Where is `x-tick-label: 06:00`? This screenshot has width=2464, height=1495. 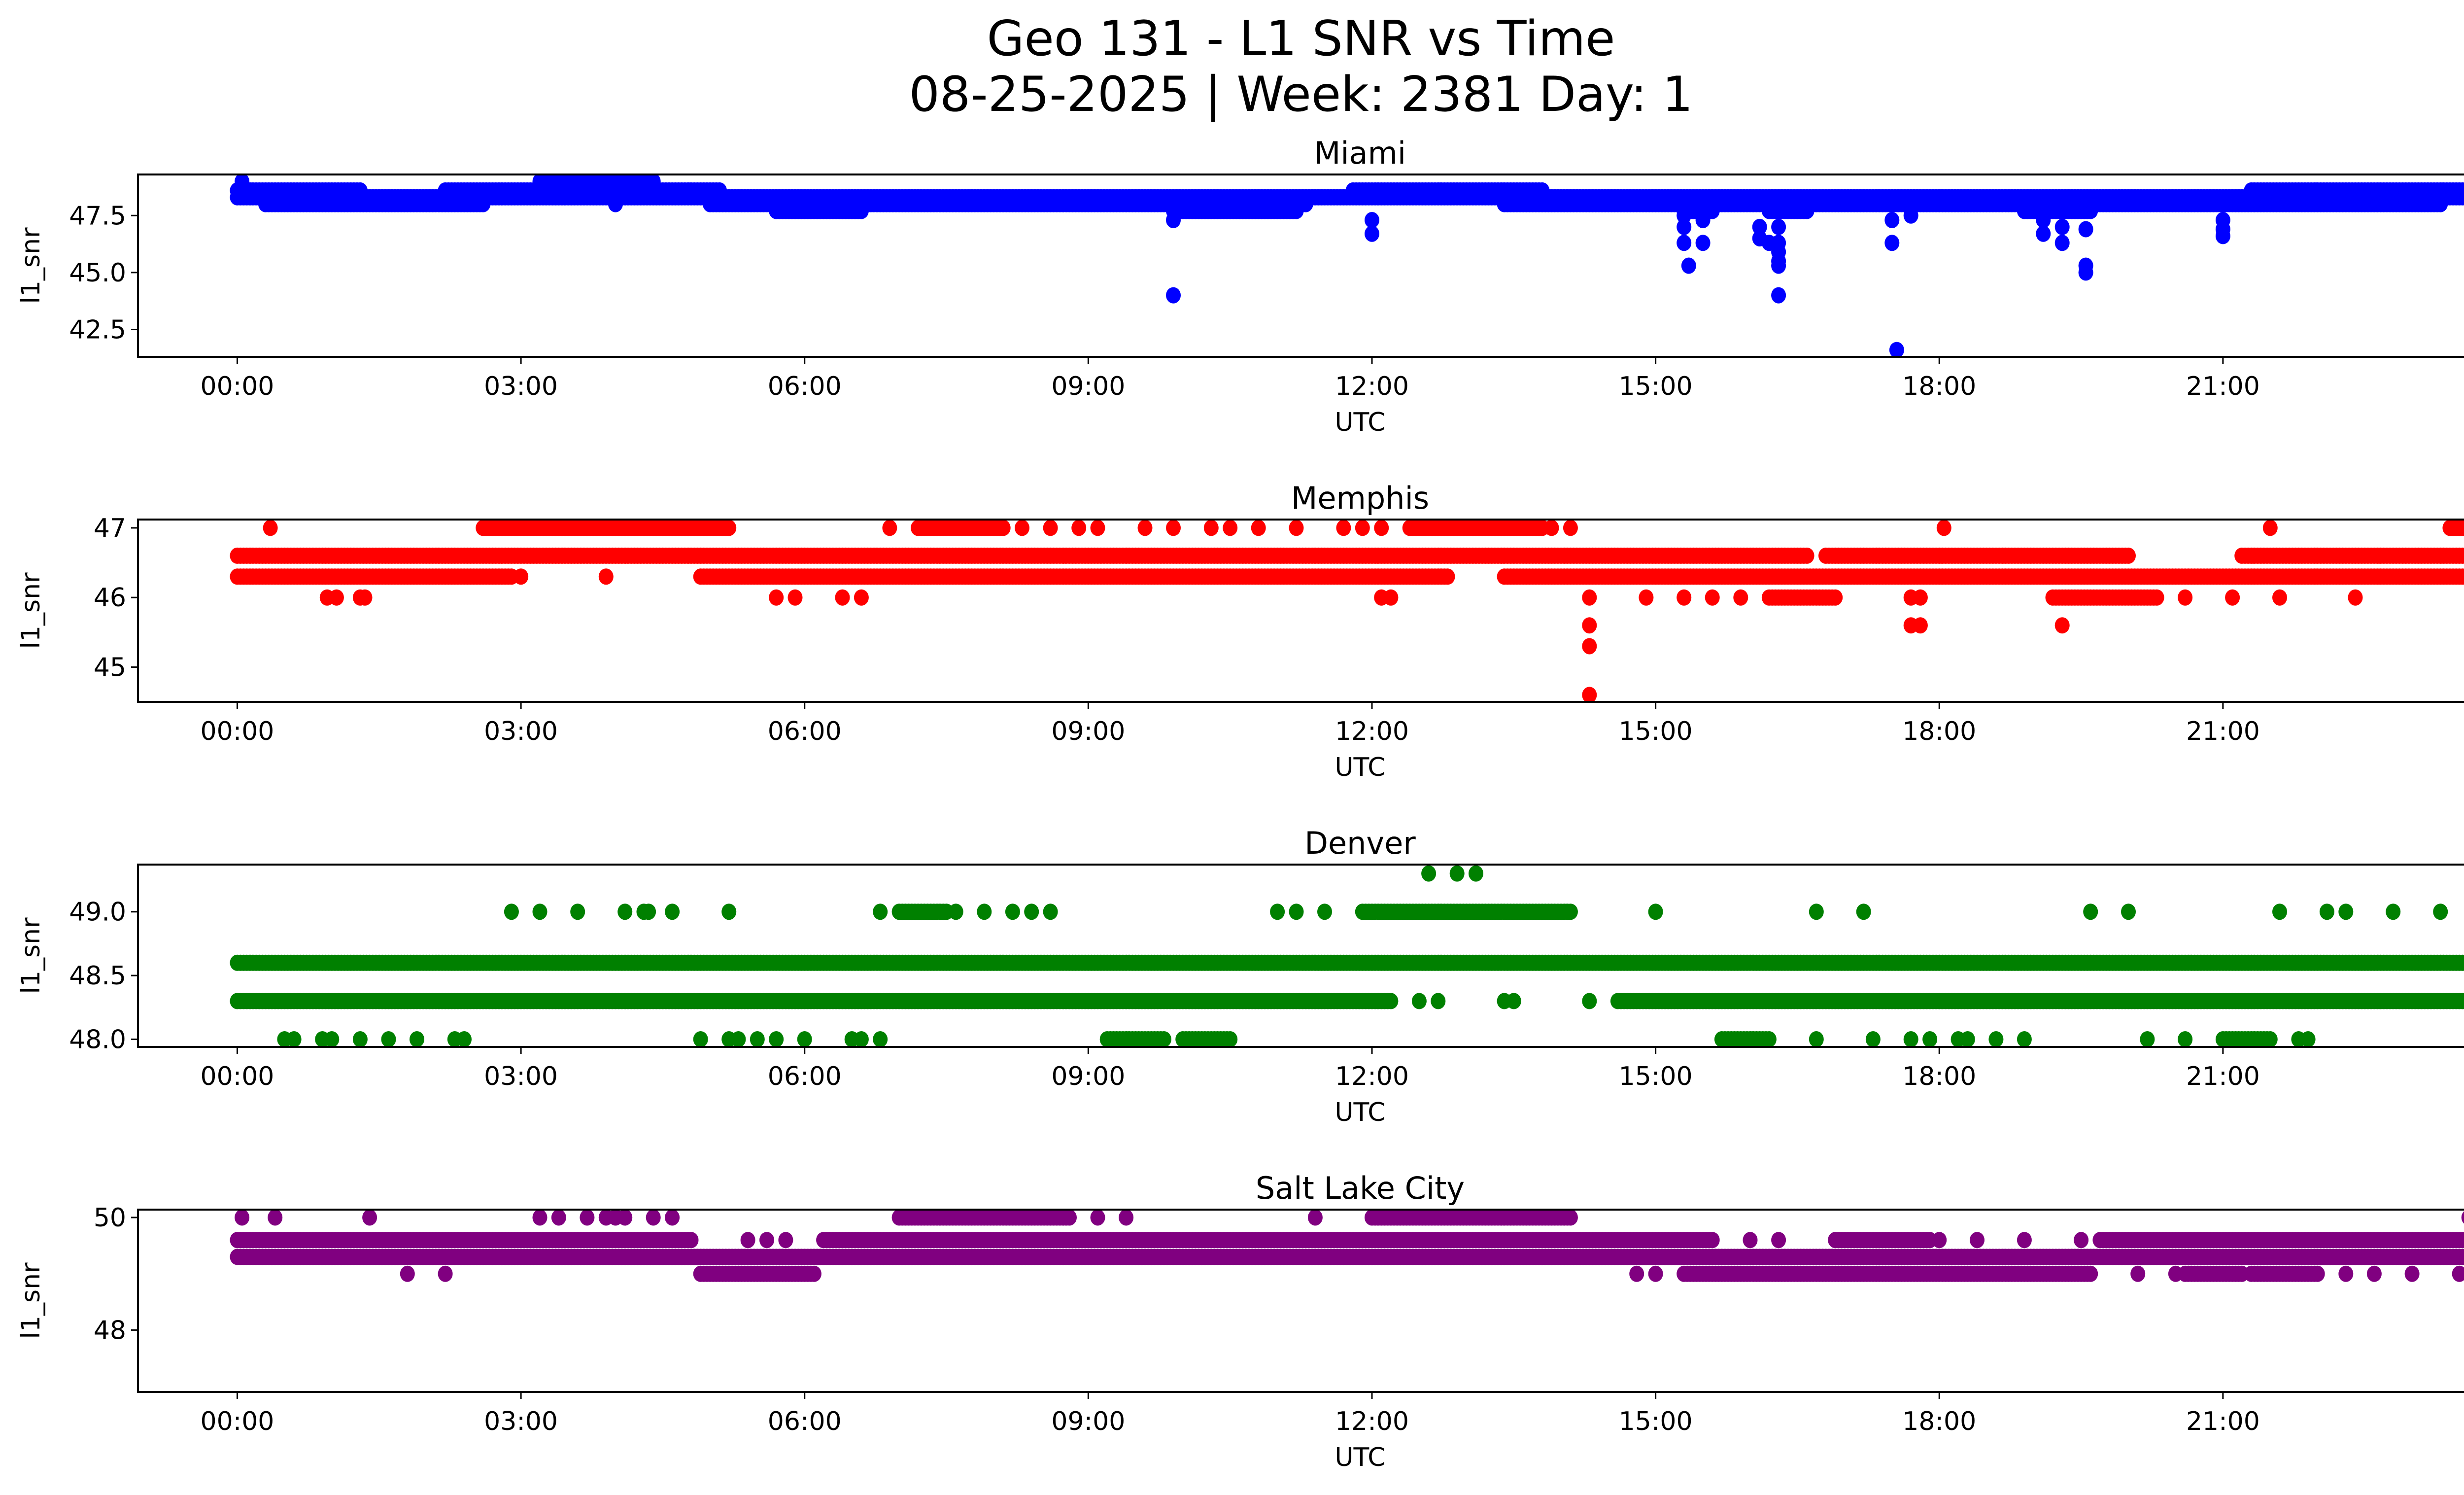
x-tick-label: 06:00 is located at coordinates (805, 731).